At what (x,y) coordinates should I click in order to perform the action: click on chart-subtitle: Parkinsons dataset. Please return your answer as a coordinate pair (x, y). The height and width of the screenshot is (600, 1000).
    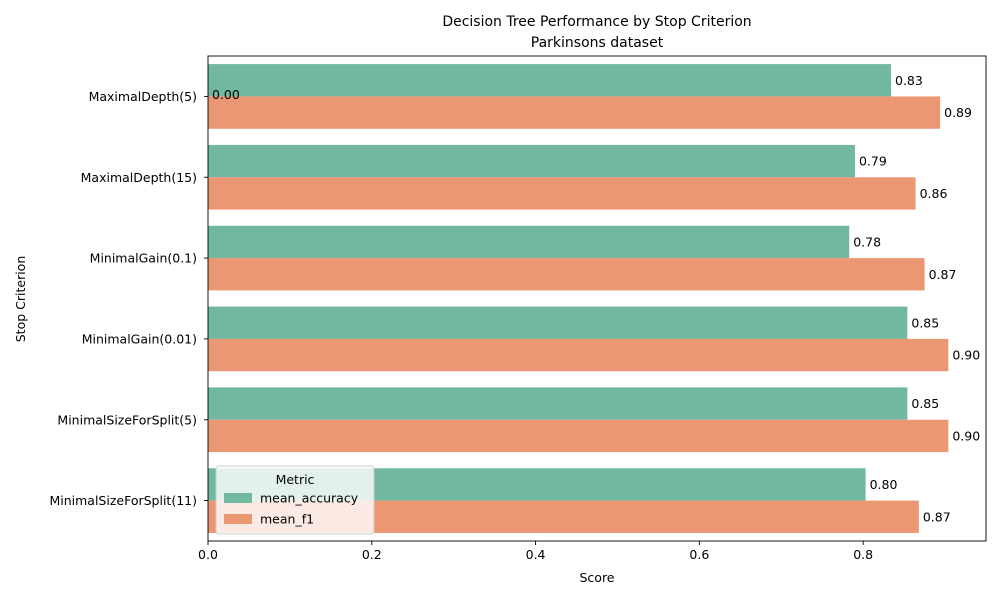
    Looking at the image, I should click on (597, 43).